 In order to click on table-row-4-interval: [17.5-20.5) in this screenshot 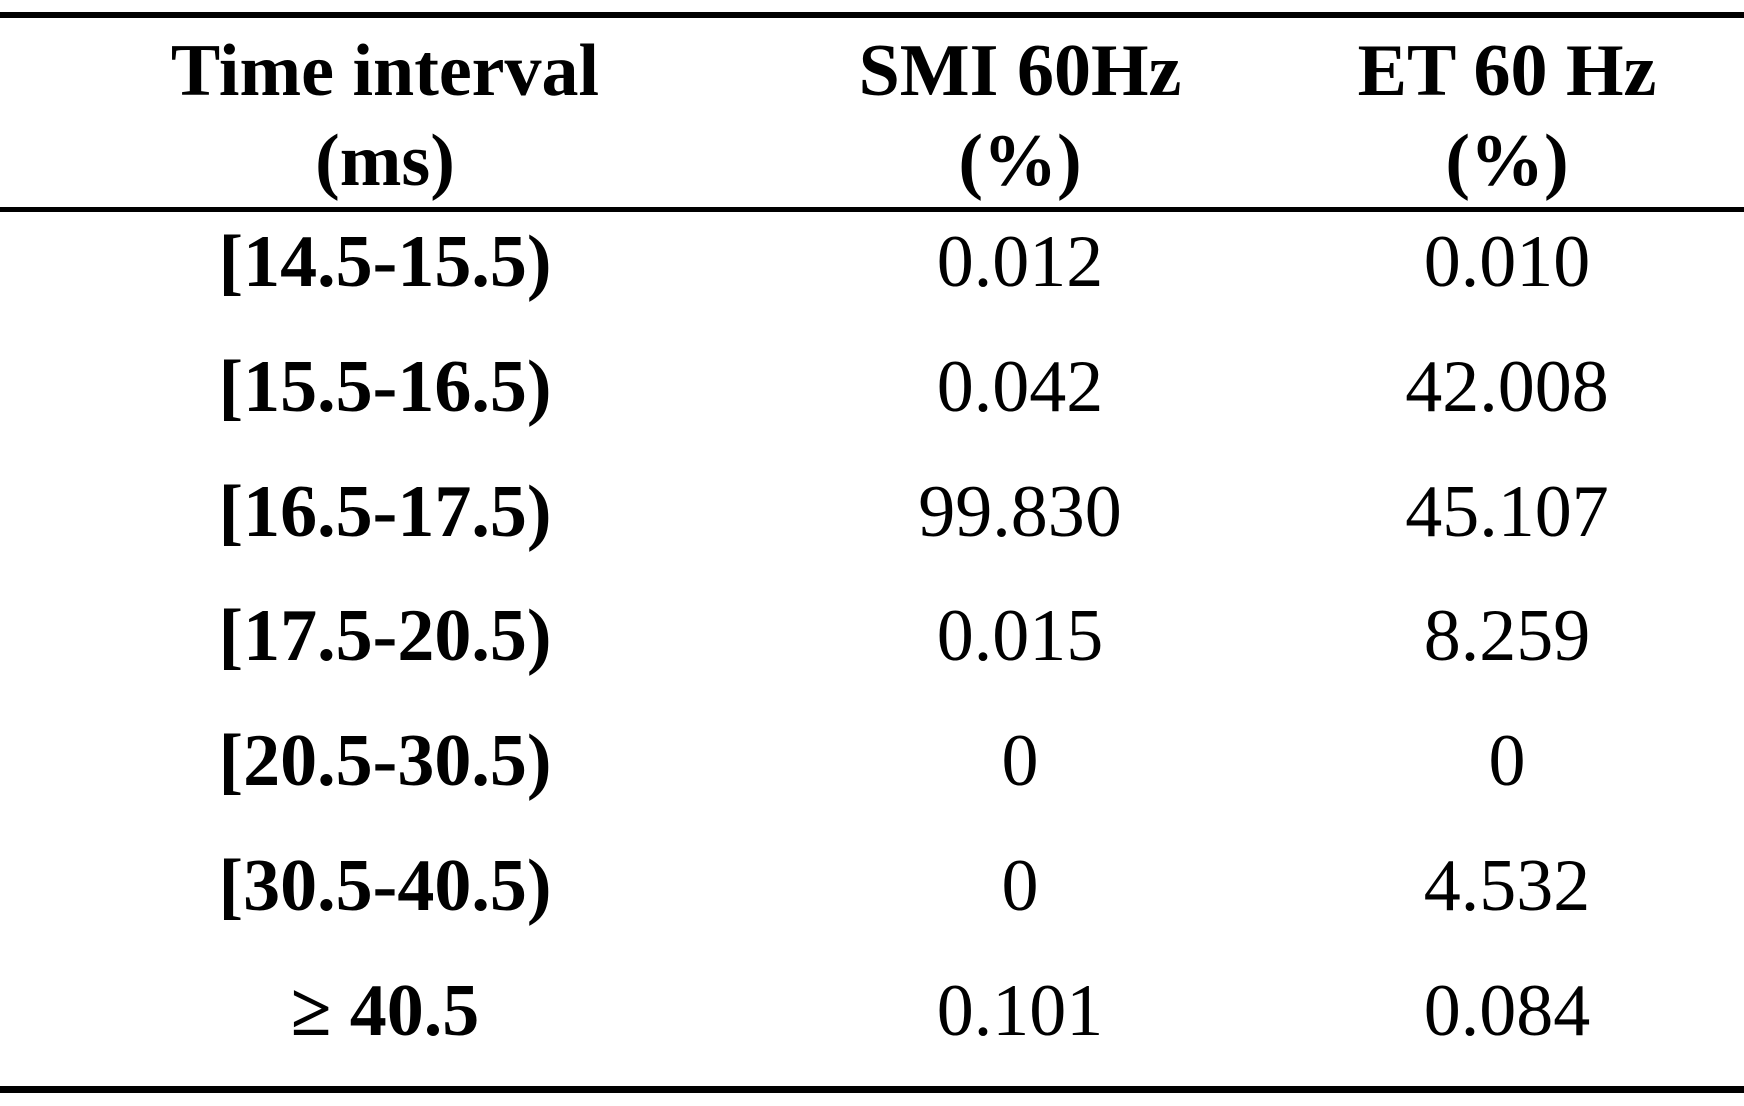, I will do `click(385, 636)`.